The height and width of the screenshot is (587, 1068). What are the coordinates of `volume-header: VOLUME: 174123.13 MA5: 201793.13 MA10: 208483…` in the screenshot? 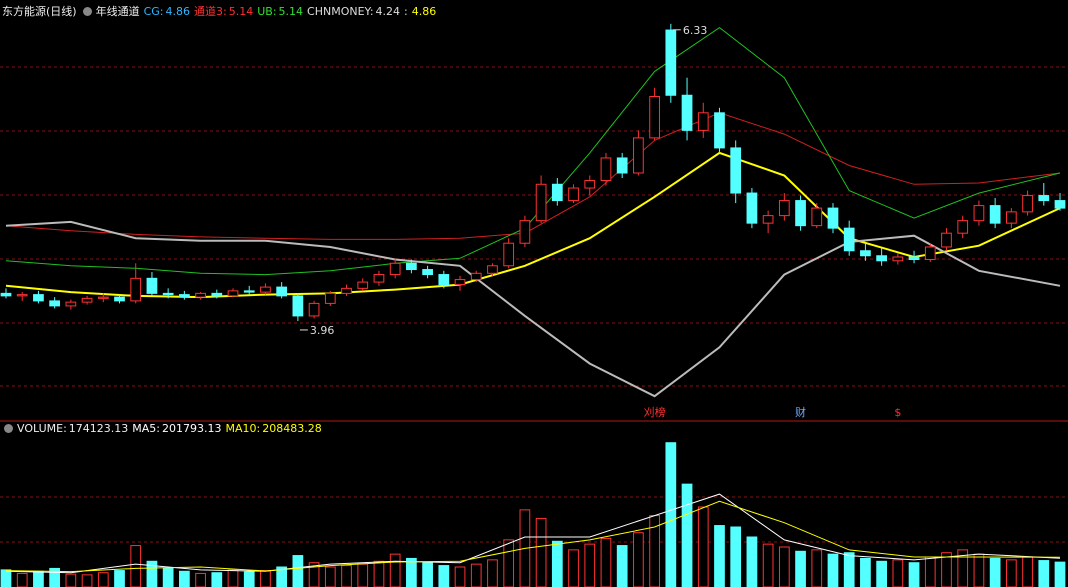 It's located at (164, 429).